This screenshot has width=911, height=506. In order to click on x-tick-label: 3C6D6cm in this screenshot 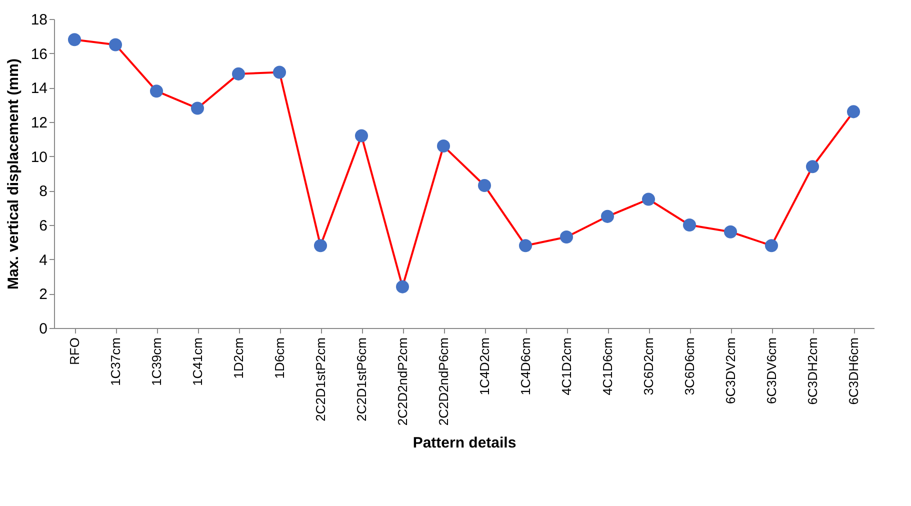, I will do `click(689, 367)`.